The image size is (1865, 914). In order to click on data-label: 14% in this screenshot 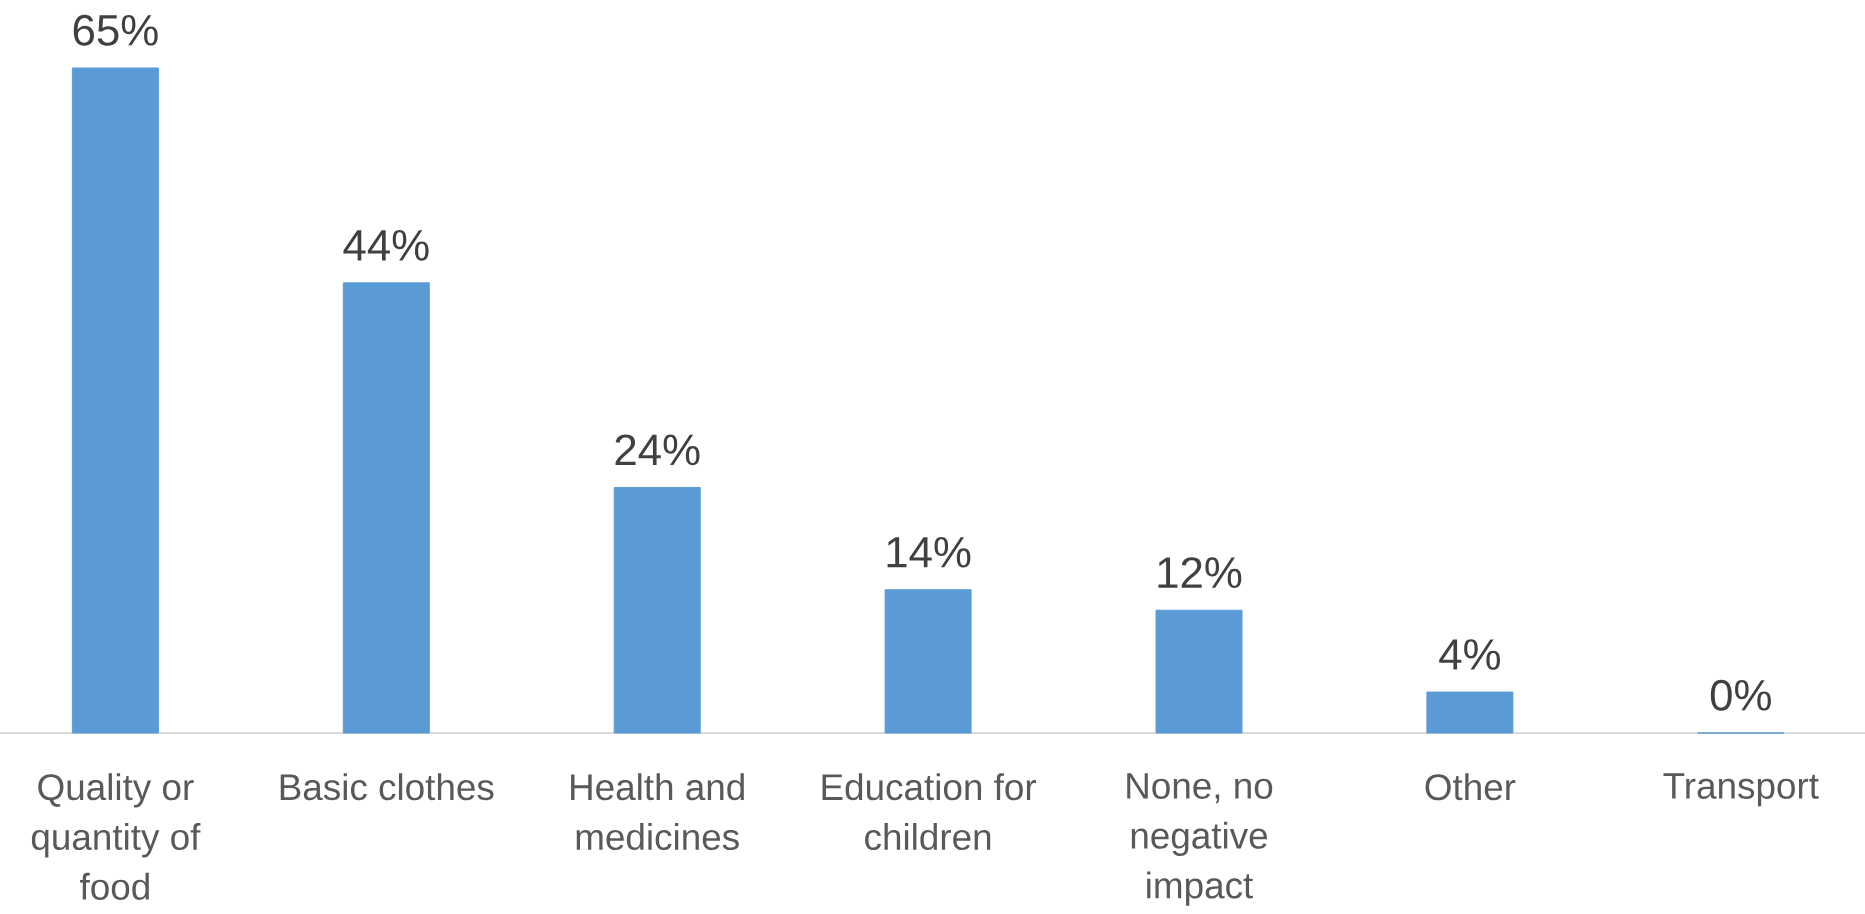, I will do `click(929, 552)`.